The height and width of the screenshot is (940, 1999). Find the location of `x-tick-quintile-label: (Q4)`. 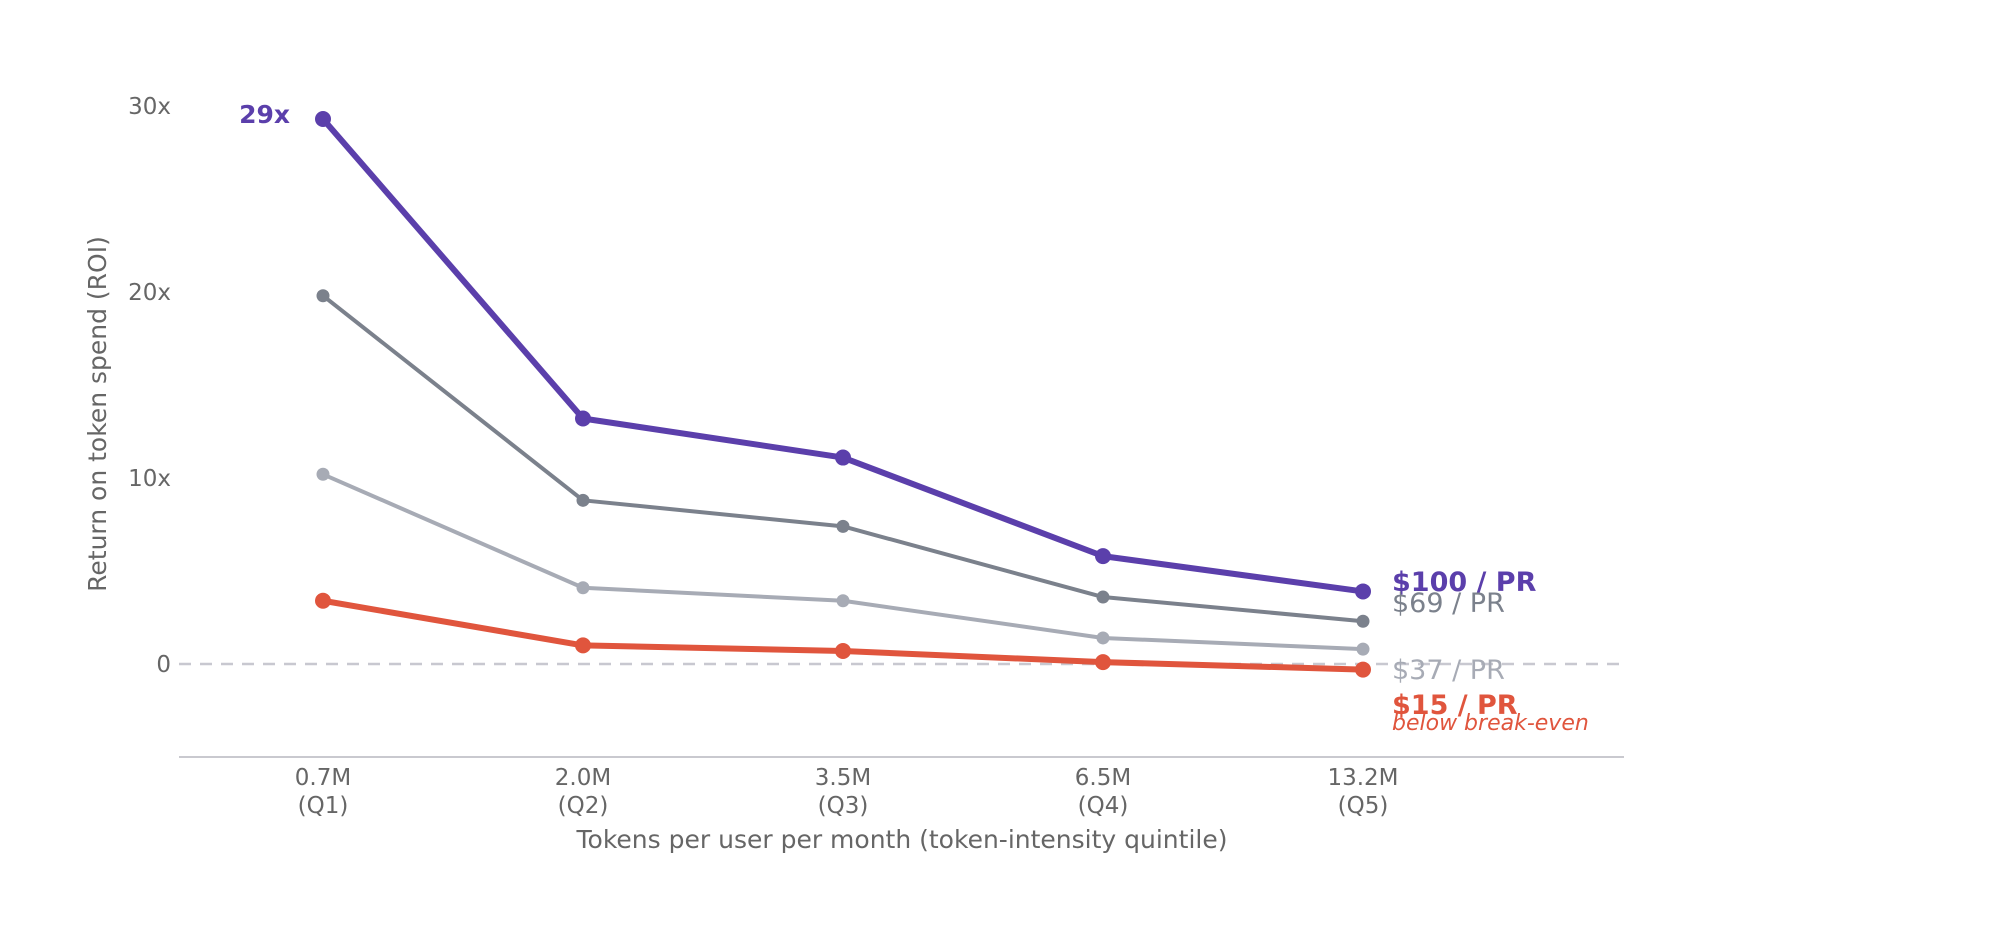

x-tick-quintile-label: (Q4) is located at coordinates (1103, 806).